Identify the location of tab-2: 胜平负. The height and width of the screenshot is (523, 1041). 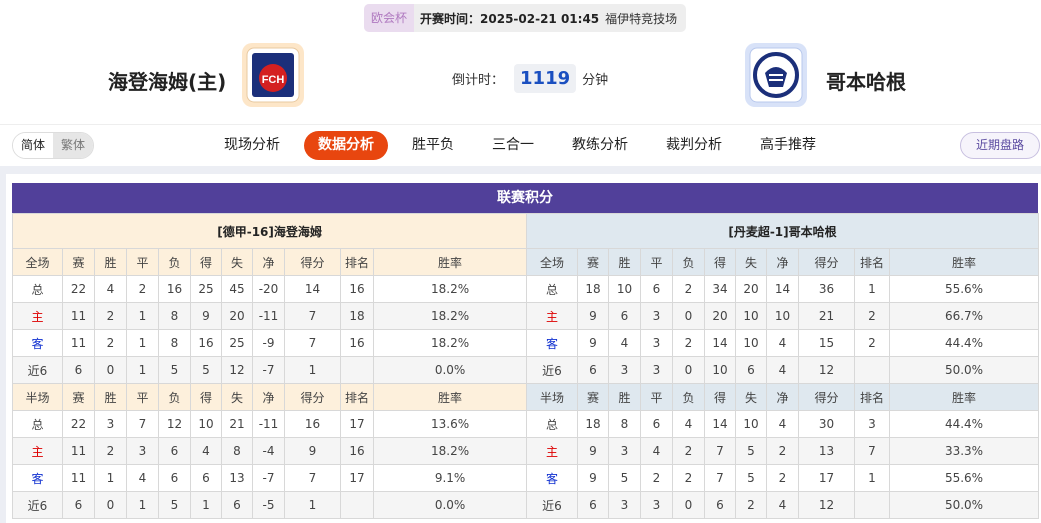
(433, 145).